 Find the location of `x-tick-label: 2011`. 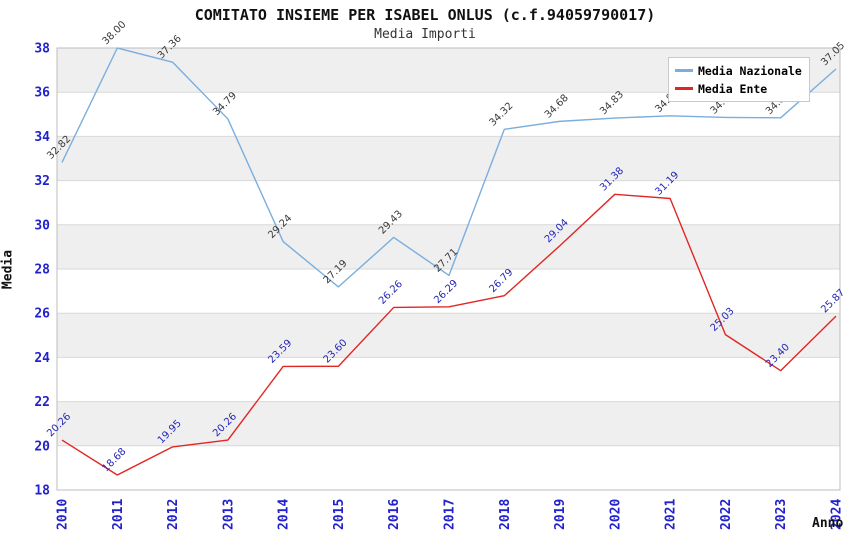

x-tick-label: 2011 is located at coordinates (118, 514).